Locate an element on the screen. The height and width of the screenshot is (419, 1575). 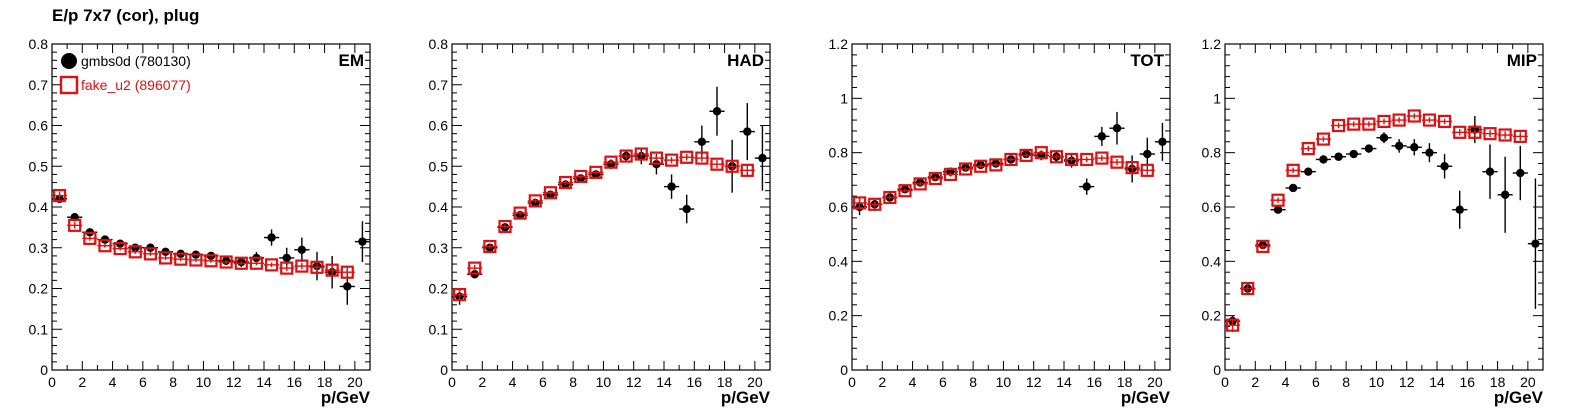
y-tick-label: 0.7 is located at coordinates (439, 85).